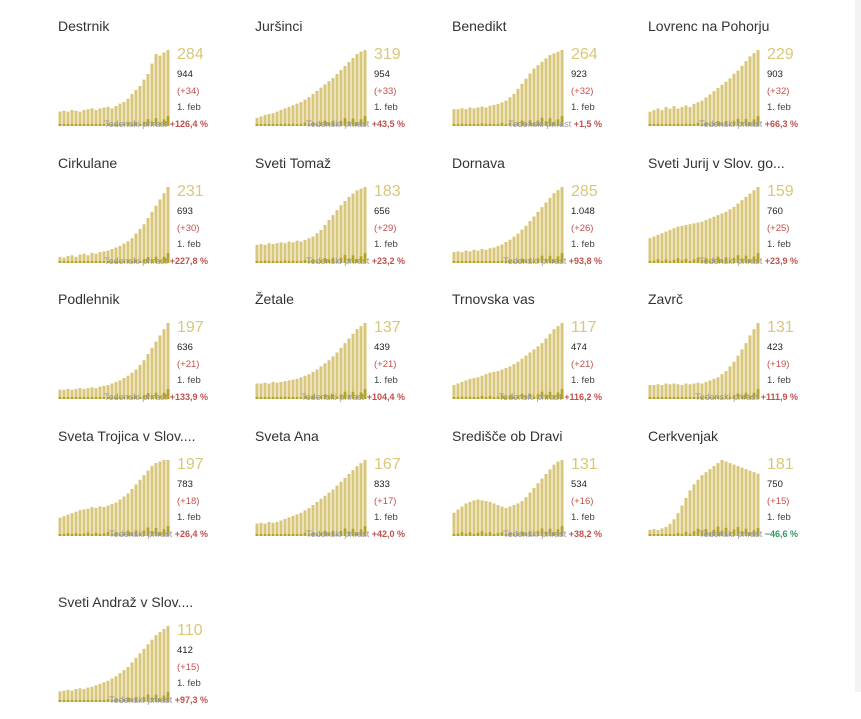 The width and height of the screenshot is (861, 719). I want to click on total-count: 923, so click(579, 74).